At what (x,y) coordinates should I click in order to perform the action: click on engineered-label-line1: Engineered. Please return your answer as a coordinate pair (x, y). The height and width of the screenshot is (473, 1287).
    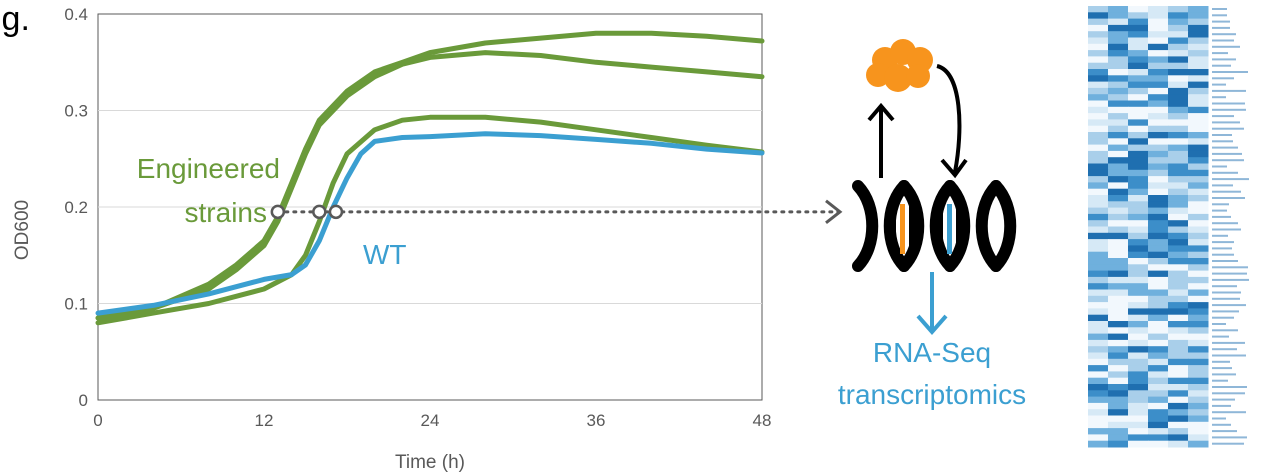
    Looking at the image, I should click on (208, 168).